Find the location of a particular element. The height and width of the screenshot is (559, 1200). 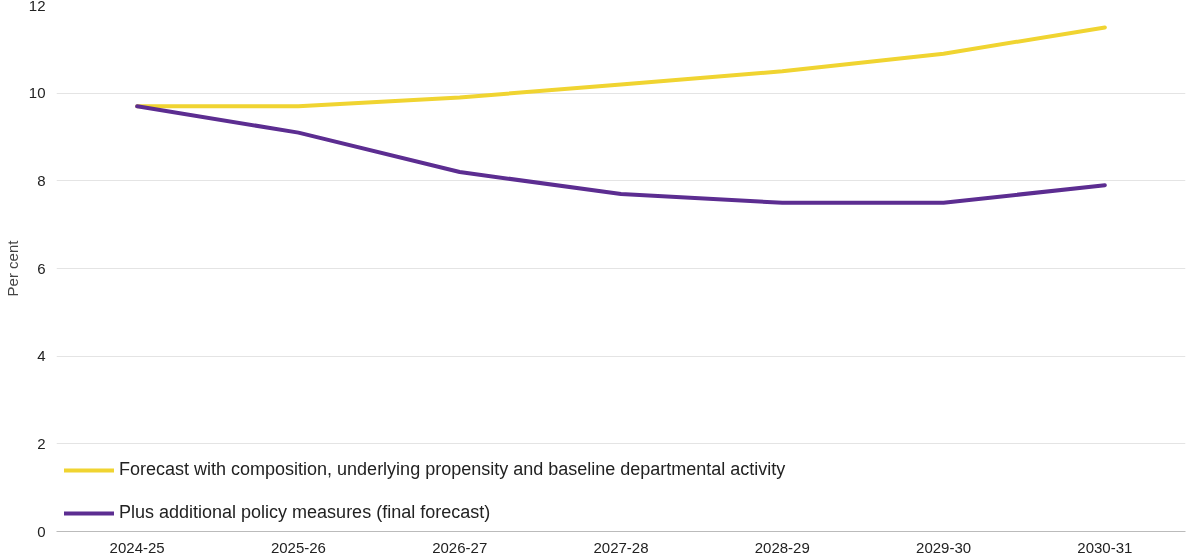

y-tick-label: 12 is located at coordinates (37, 7).